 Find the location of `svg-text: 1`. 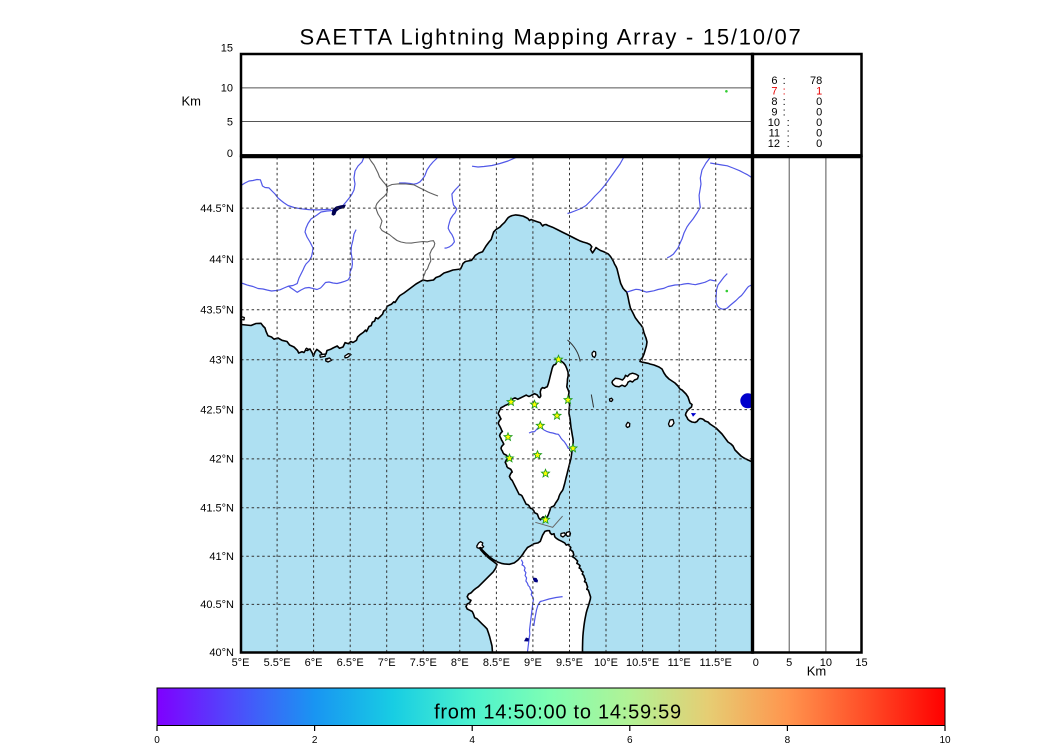

svg-text: 1 is located at coordinates (819, 92).